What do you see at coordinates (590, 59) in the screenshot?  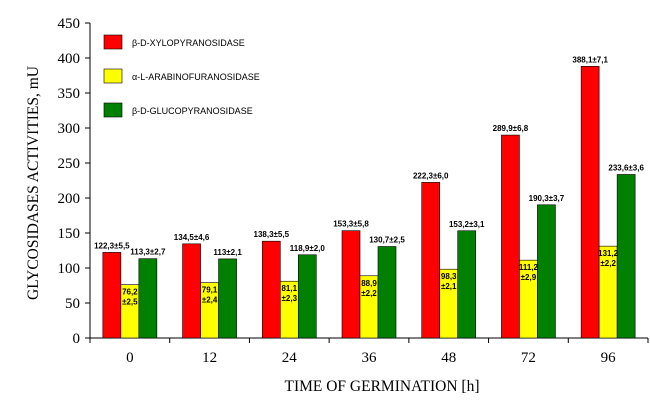 I see `data-label: 388,1±7,1` at bounding box center [590, 59].